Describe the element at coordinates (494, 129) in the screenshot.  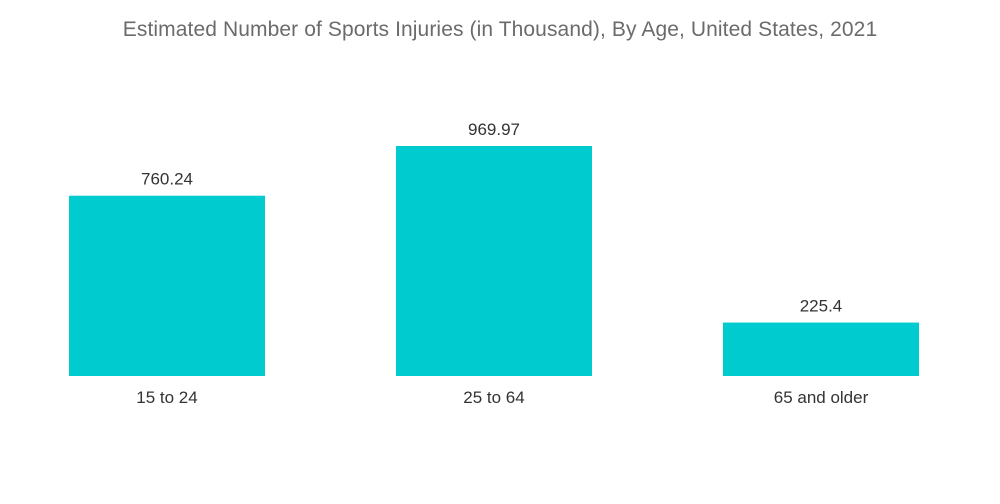
I see `value-label-2: 969.97` at that location.